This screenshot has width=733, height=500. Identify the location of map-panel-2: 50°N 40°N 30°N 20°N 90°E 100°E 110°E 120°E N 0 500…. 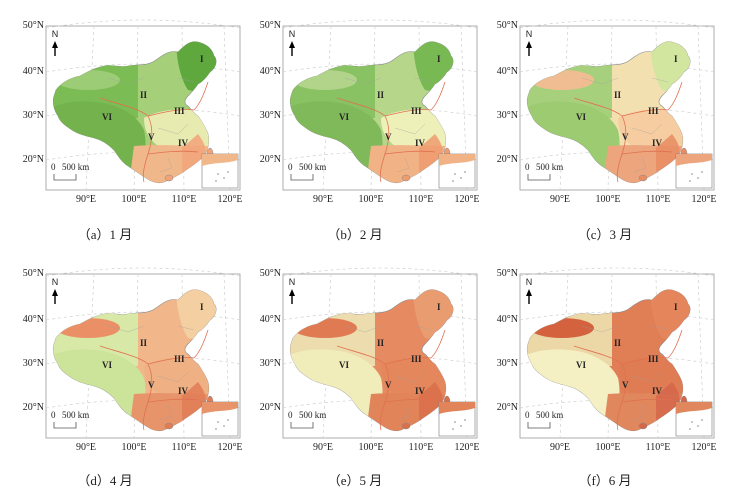
(363, 107).